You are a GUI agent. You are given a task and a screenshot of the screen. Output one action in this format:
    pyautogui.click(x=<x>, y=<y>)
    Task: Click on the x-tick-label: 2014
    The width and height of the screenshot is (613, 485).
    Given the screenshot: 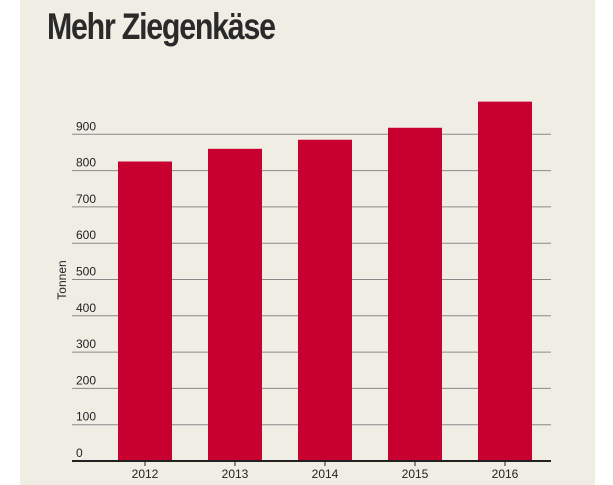 What is the action you would take?
    pyautogui.click(x=325, y=474)
    